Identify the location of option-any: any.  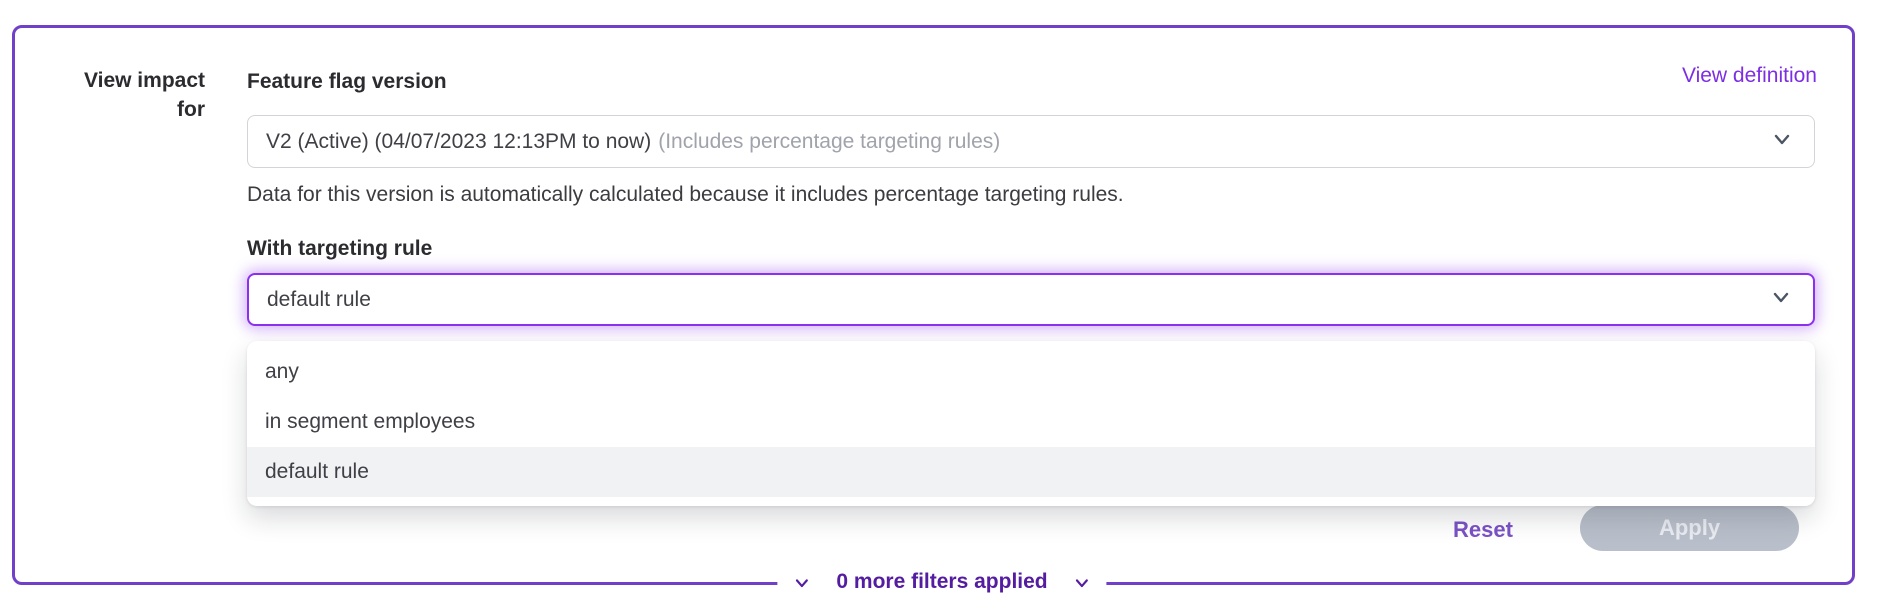
(282, 371).